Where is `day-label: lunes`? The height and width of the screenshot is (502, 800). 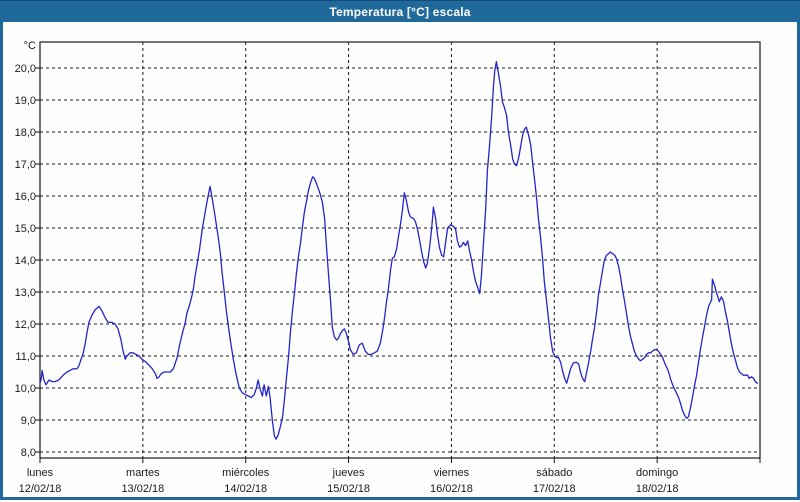
day-label: lunes is located at coordinates (40, 473).